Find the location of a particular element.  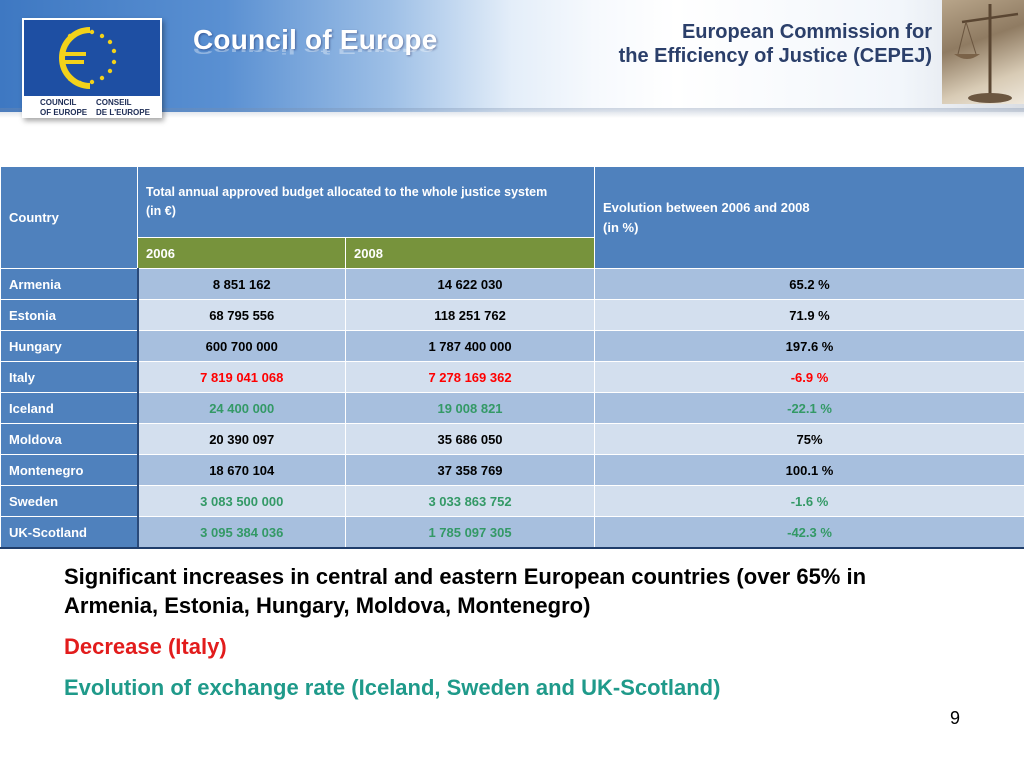

budget-2008-cell: 37 358 769 is located at coordinates (470, 470).